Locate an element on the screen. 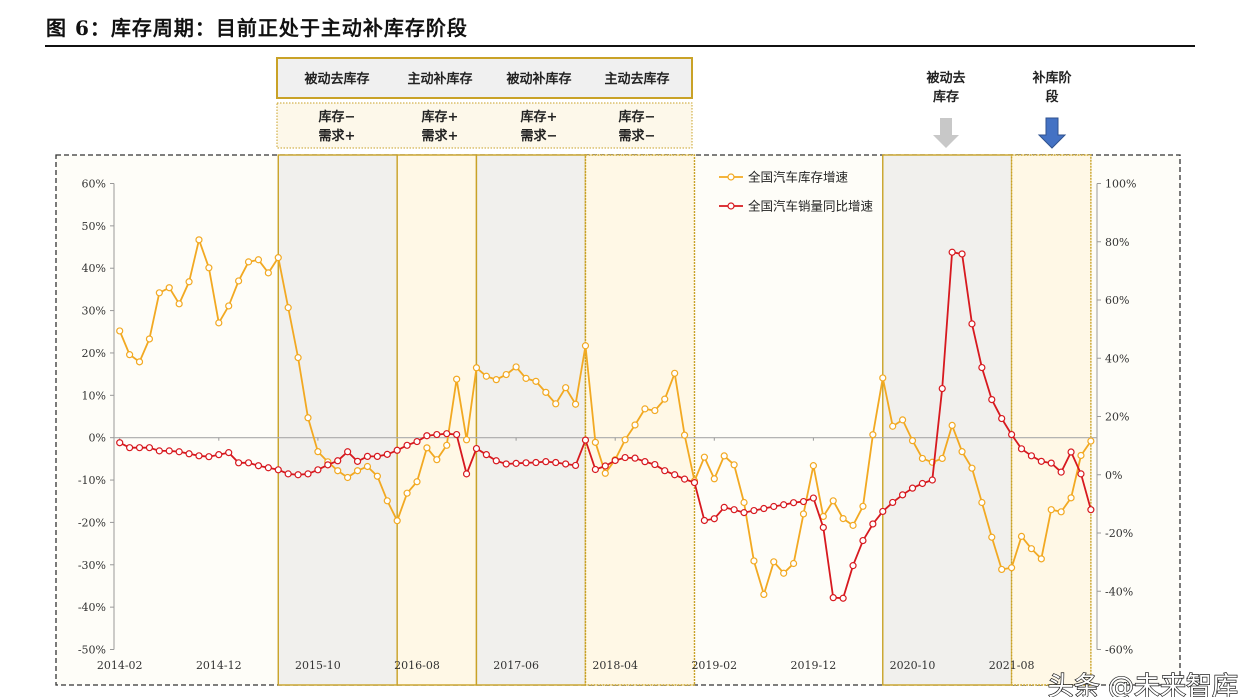 The width and height of the screenshot is (1243, 697). phase-condition-3-2: 需求− is located at coordinates (539, 136).